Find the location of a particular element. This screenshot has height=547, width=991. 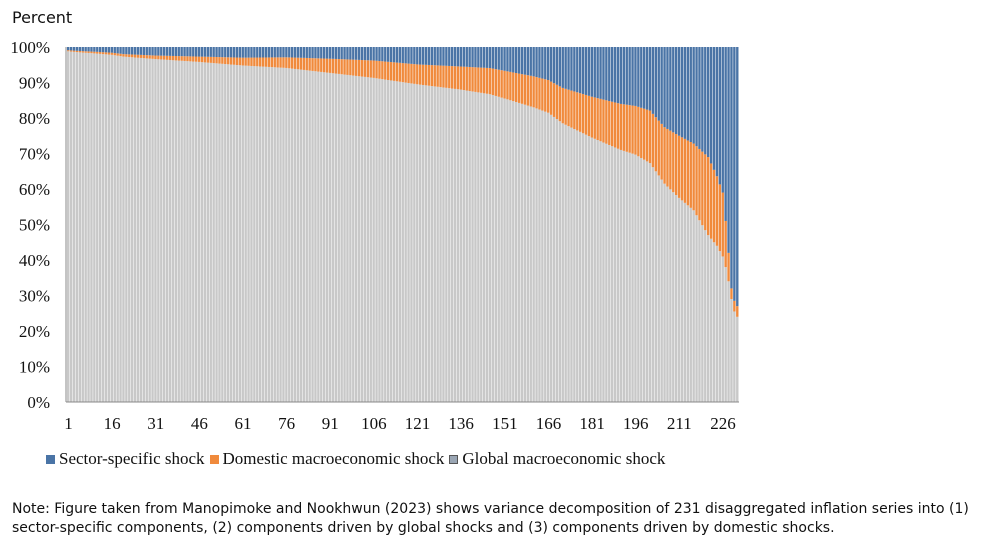

x-tick-label: 61 is located at coordinates (243, 423).